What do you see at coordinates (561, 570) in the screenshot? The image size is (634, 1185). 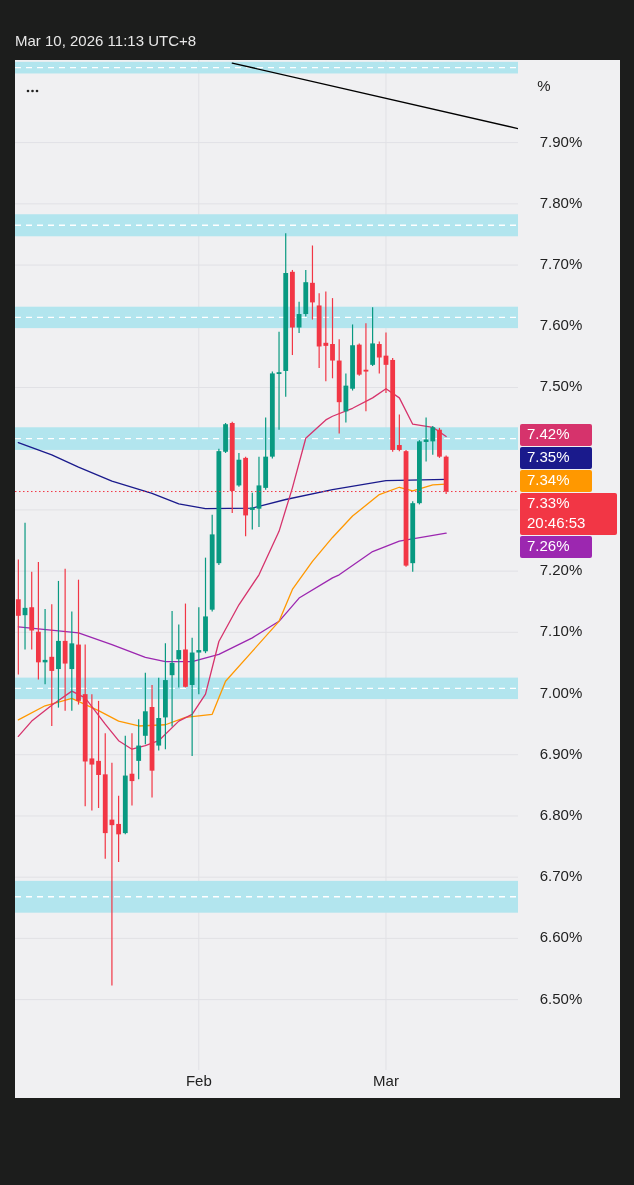 I see `y-tick-label: 7.20%` at bounding box center [561, 570].